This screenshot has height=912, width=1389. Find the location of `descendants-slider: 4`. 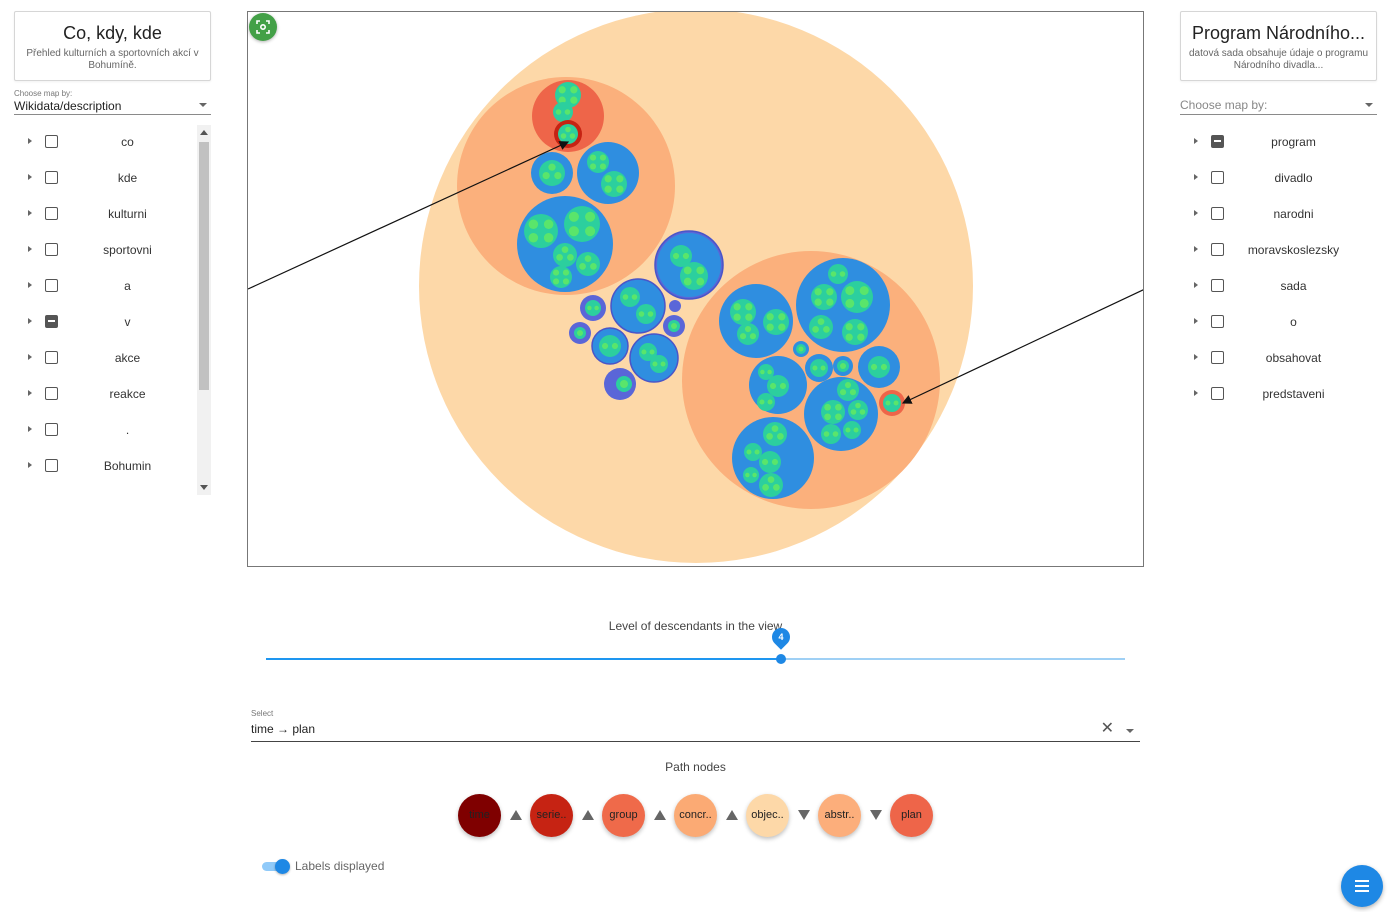

descendants-slider: 4 is located at coordinates (695, 645).